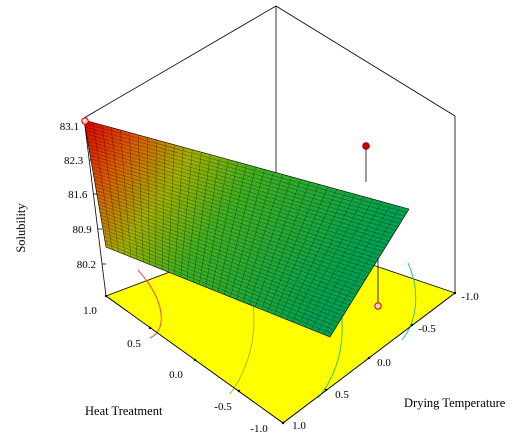 Image resolution: width=518 pixels, height=434 pixels. What do you see at coordinates (124, 411) in the screenshot?
I see `x-axis-title: Heat Treatment` at bounding box center [124, 411].